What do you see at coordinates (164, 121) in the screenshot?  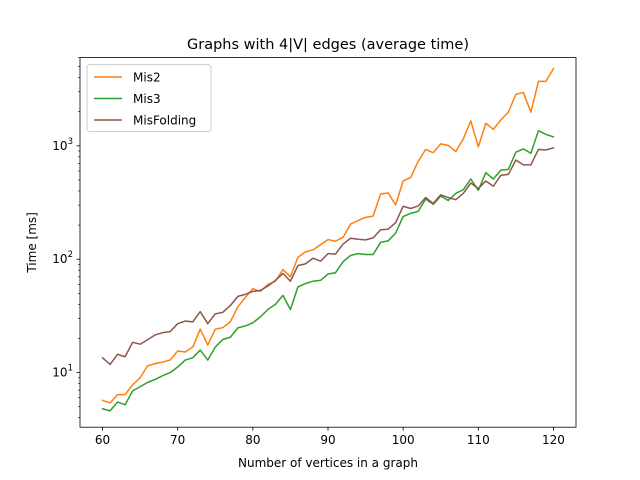 I see `legend-label-misfolding: MisFolding` at bounding box center [164, 121].